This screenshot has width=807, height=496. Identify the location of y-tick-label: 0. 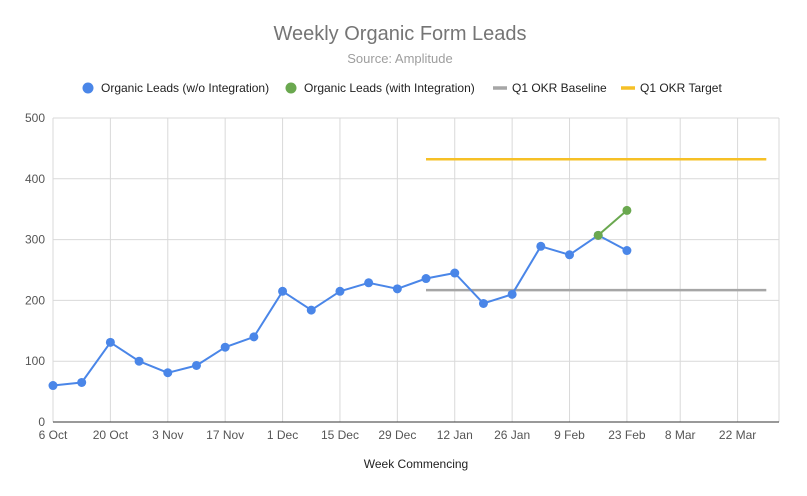
(41, 422).